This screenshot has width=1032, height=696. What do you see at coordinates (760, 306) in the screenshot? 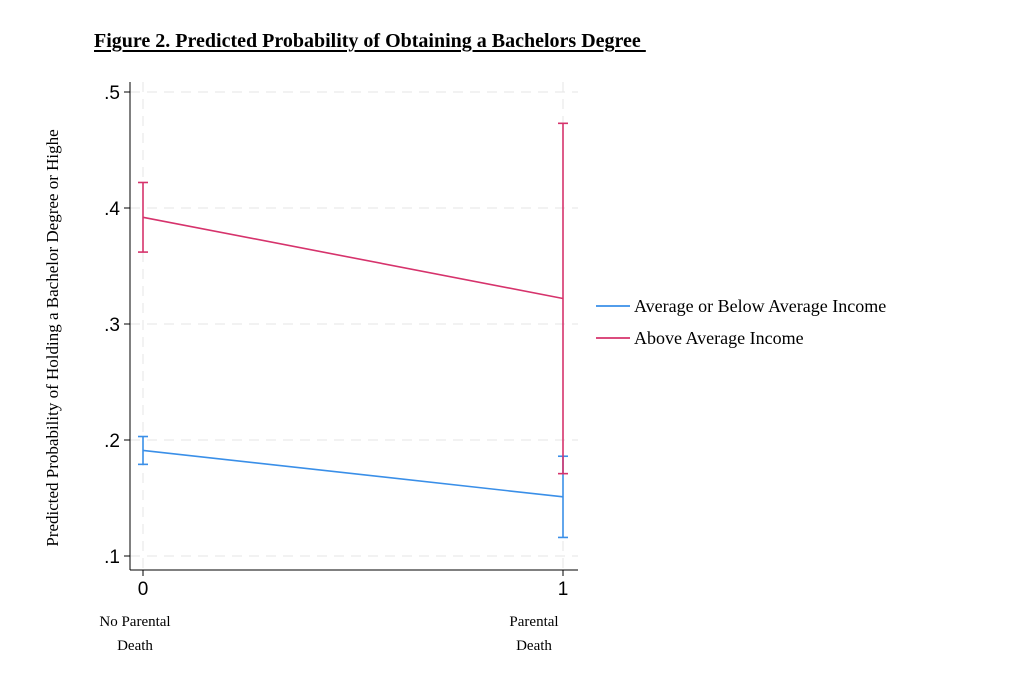
I see `legend-label: Average or Below Average Income` at bounding box center [760, 306].